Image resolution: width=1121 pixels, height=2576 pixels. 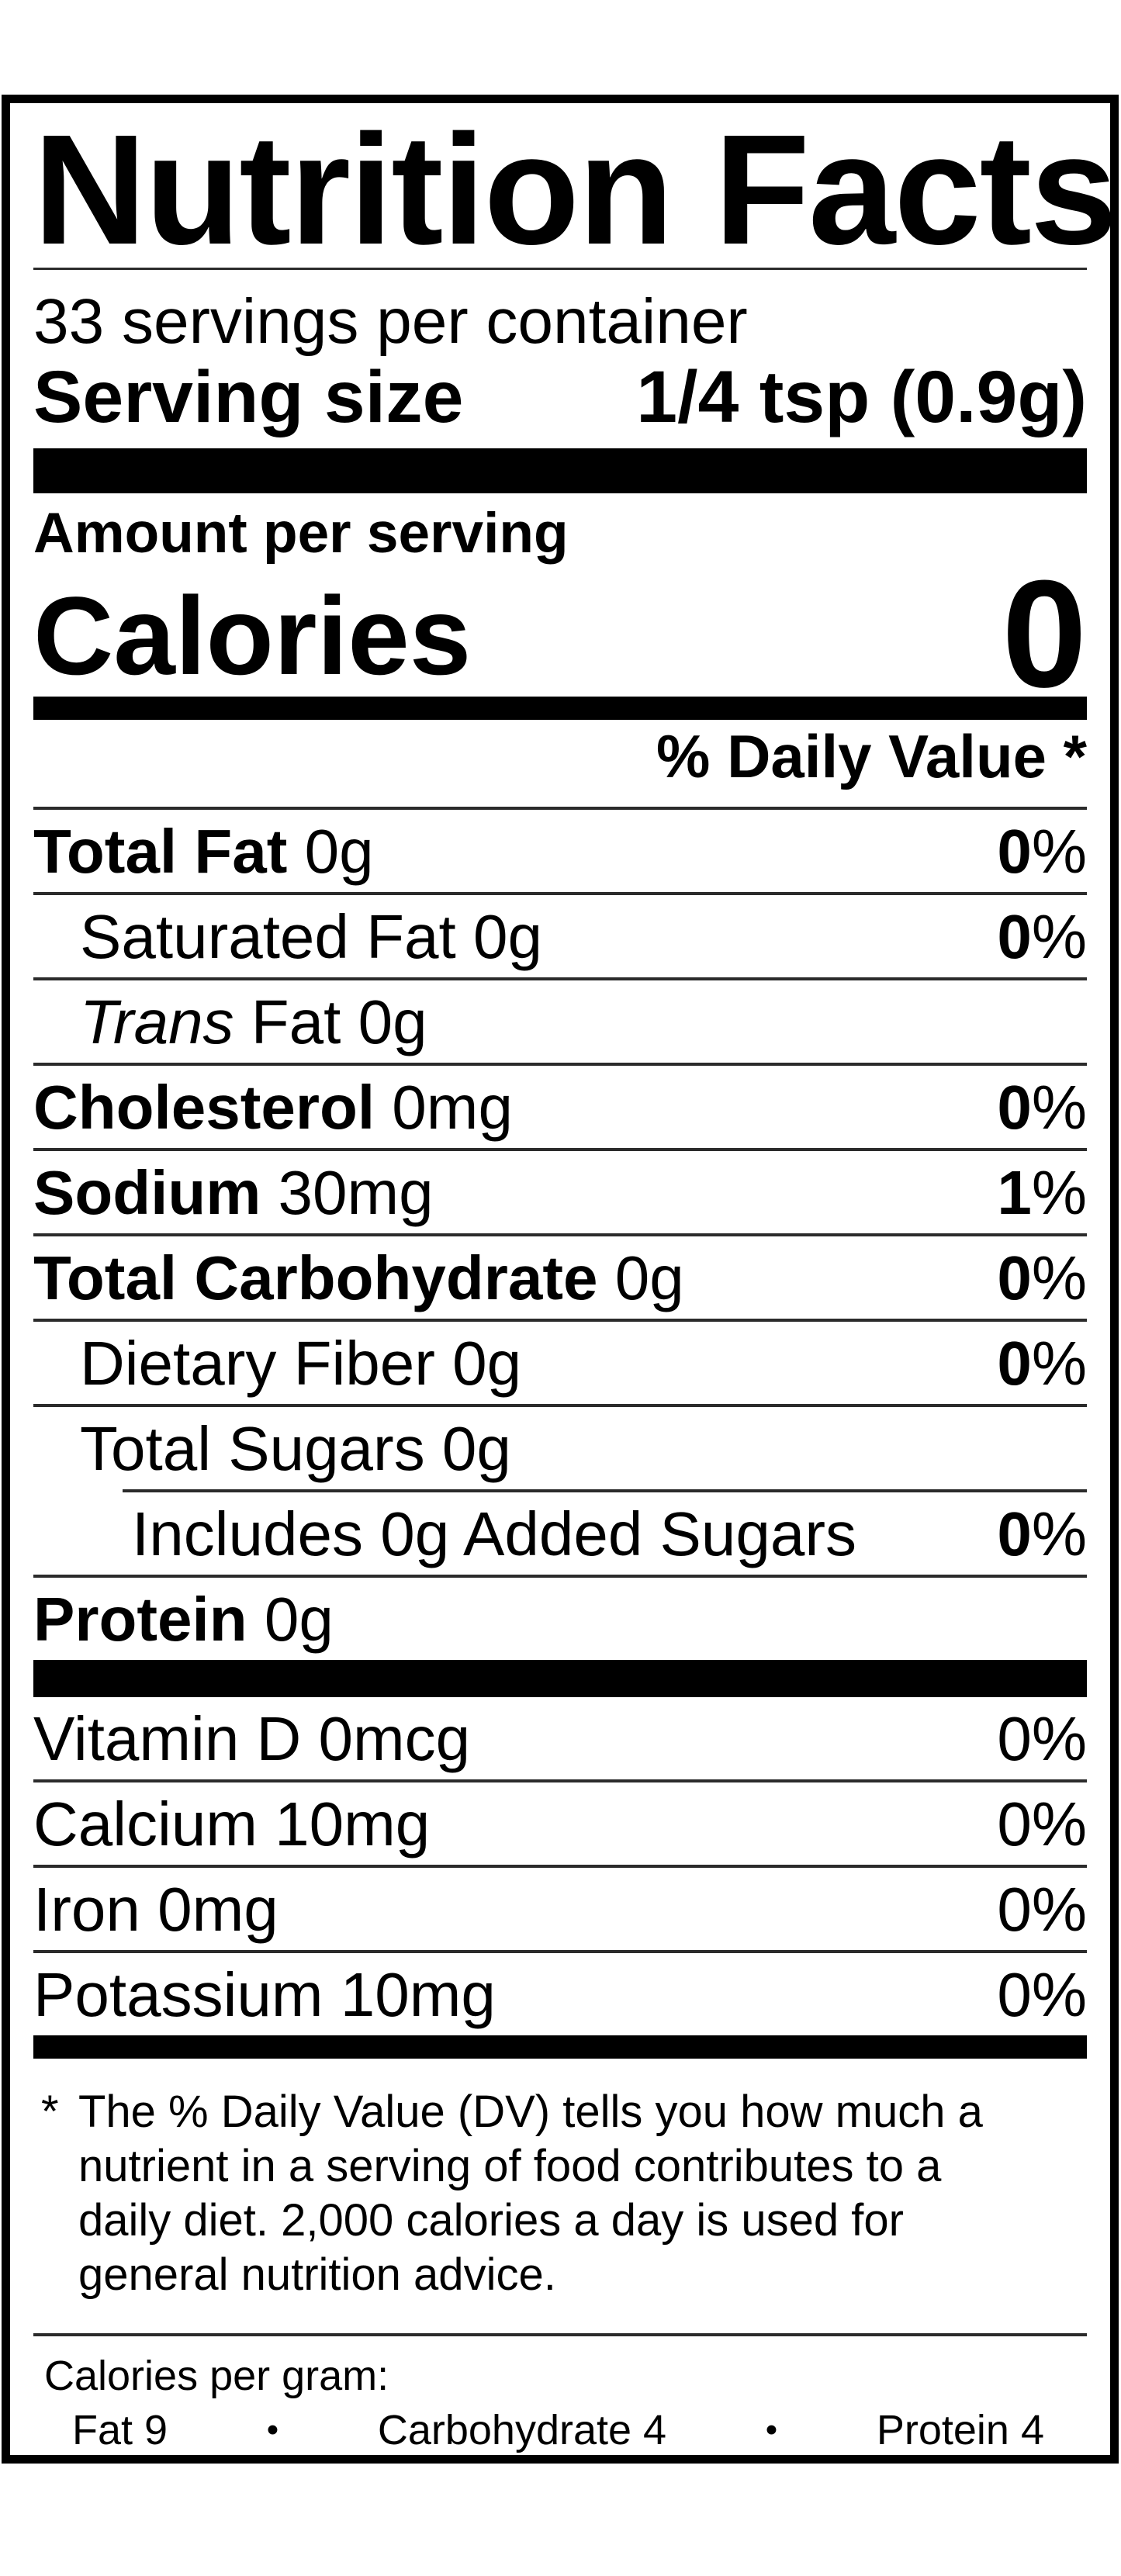 What do you see at coordinates (301, 533) in the screenshot?
I see `amount-per-serving-label: Amount per serving` at bounding box center [301, 533].